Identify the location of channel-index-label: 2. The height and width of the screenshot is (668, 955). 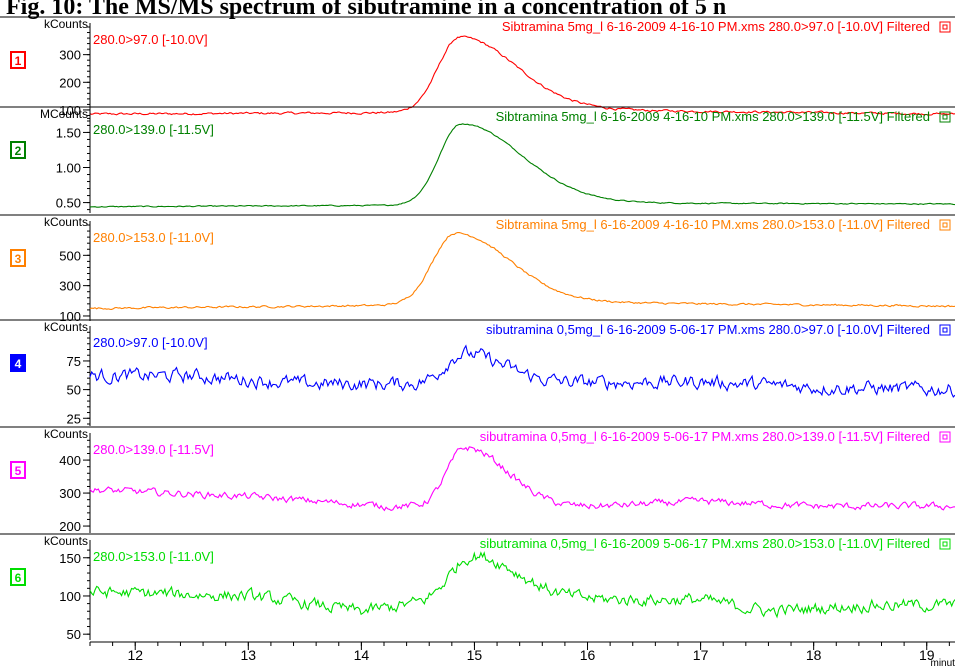
(18, 151).